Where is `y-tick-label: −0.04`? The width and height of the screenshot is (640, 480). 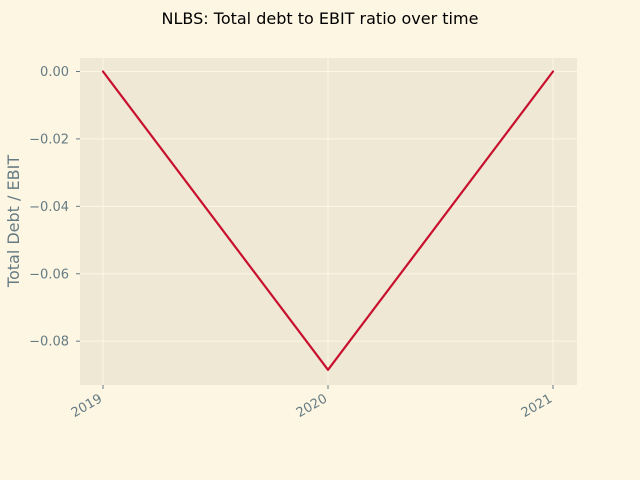
y-tick-label: −0.04 is located at coordinates (49, 207).